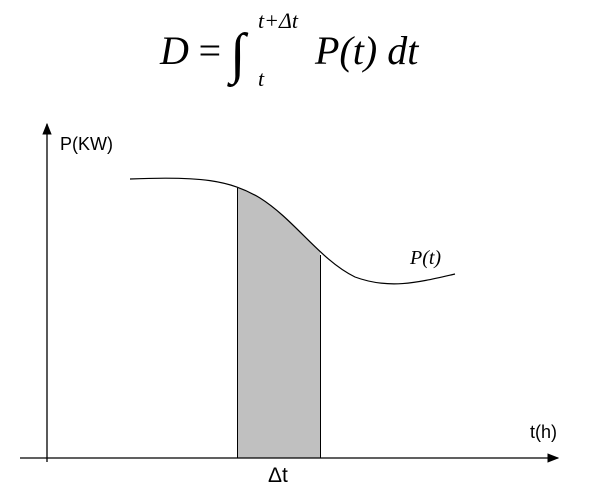 The width and height of the screenshot is (607, 503). What do you see at coordinates (425, 258) in the screenshot?
I see `curve-label: P(t)` at bounding box center [425, 258].